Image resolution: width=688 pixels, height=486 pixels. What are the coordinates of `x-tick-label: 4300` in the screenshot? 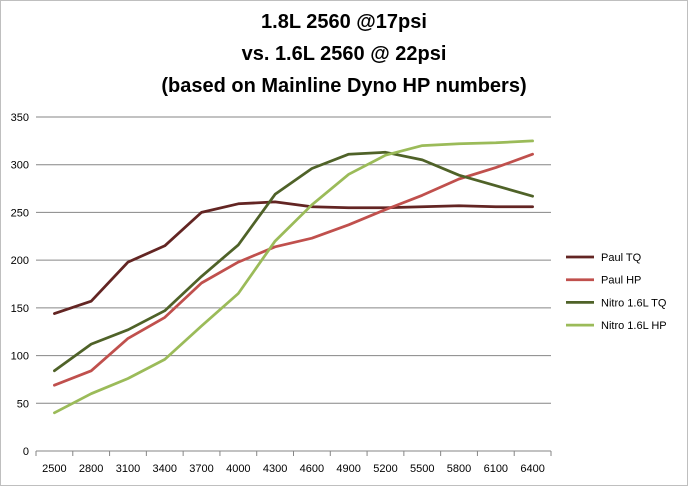 It's located at (275, 469).